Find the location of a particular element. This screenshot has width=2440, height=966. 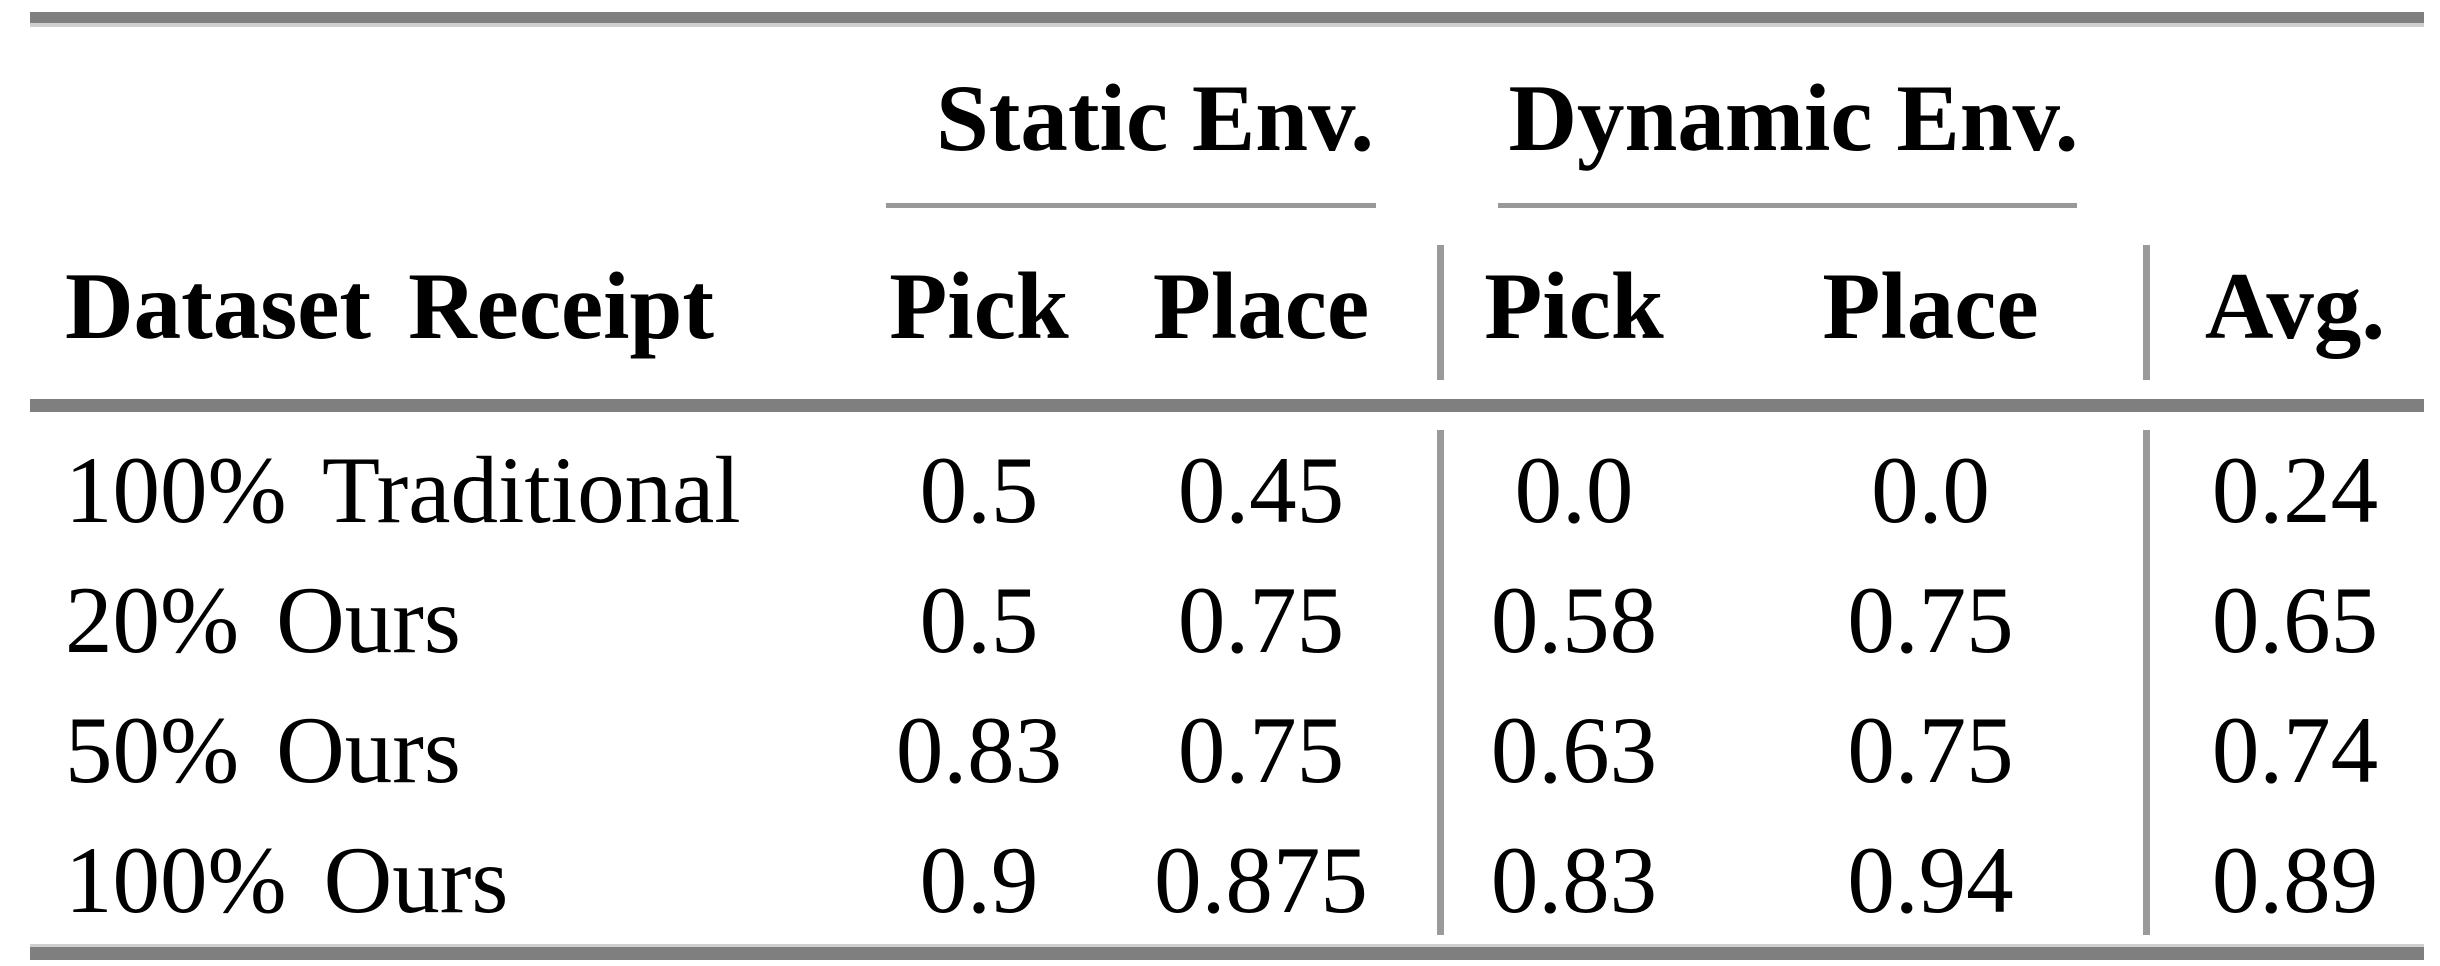

col-header-avg: Avg. is located at coordinates (2295, 305).